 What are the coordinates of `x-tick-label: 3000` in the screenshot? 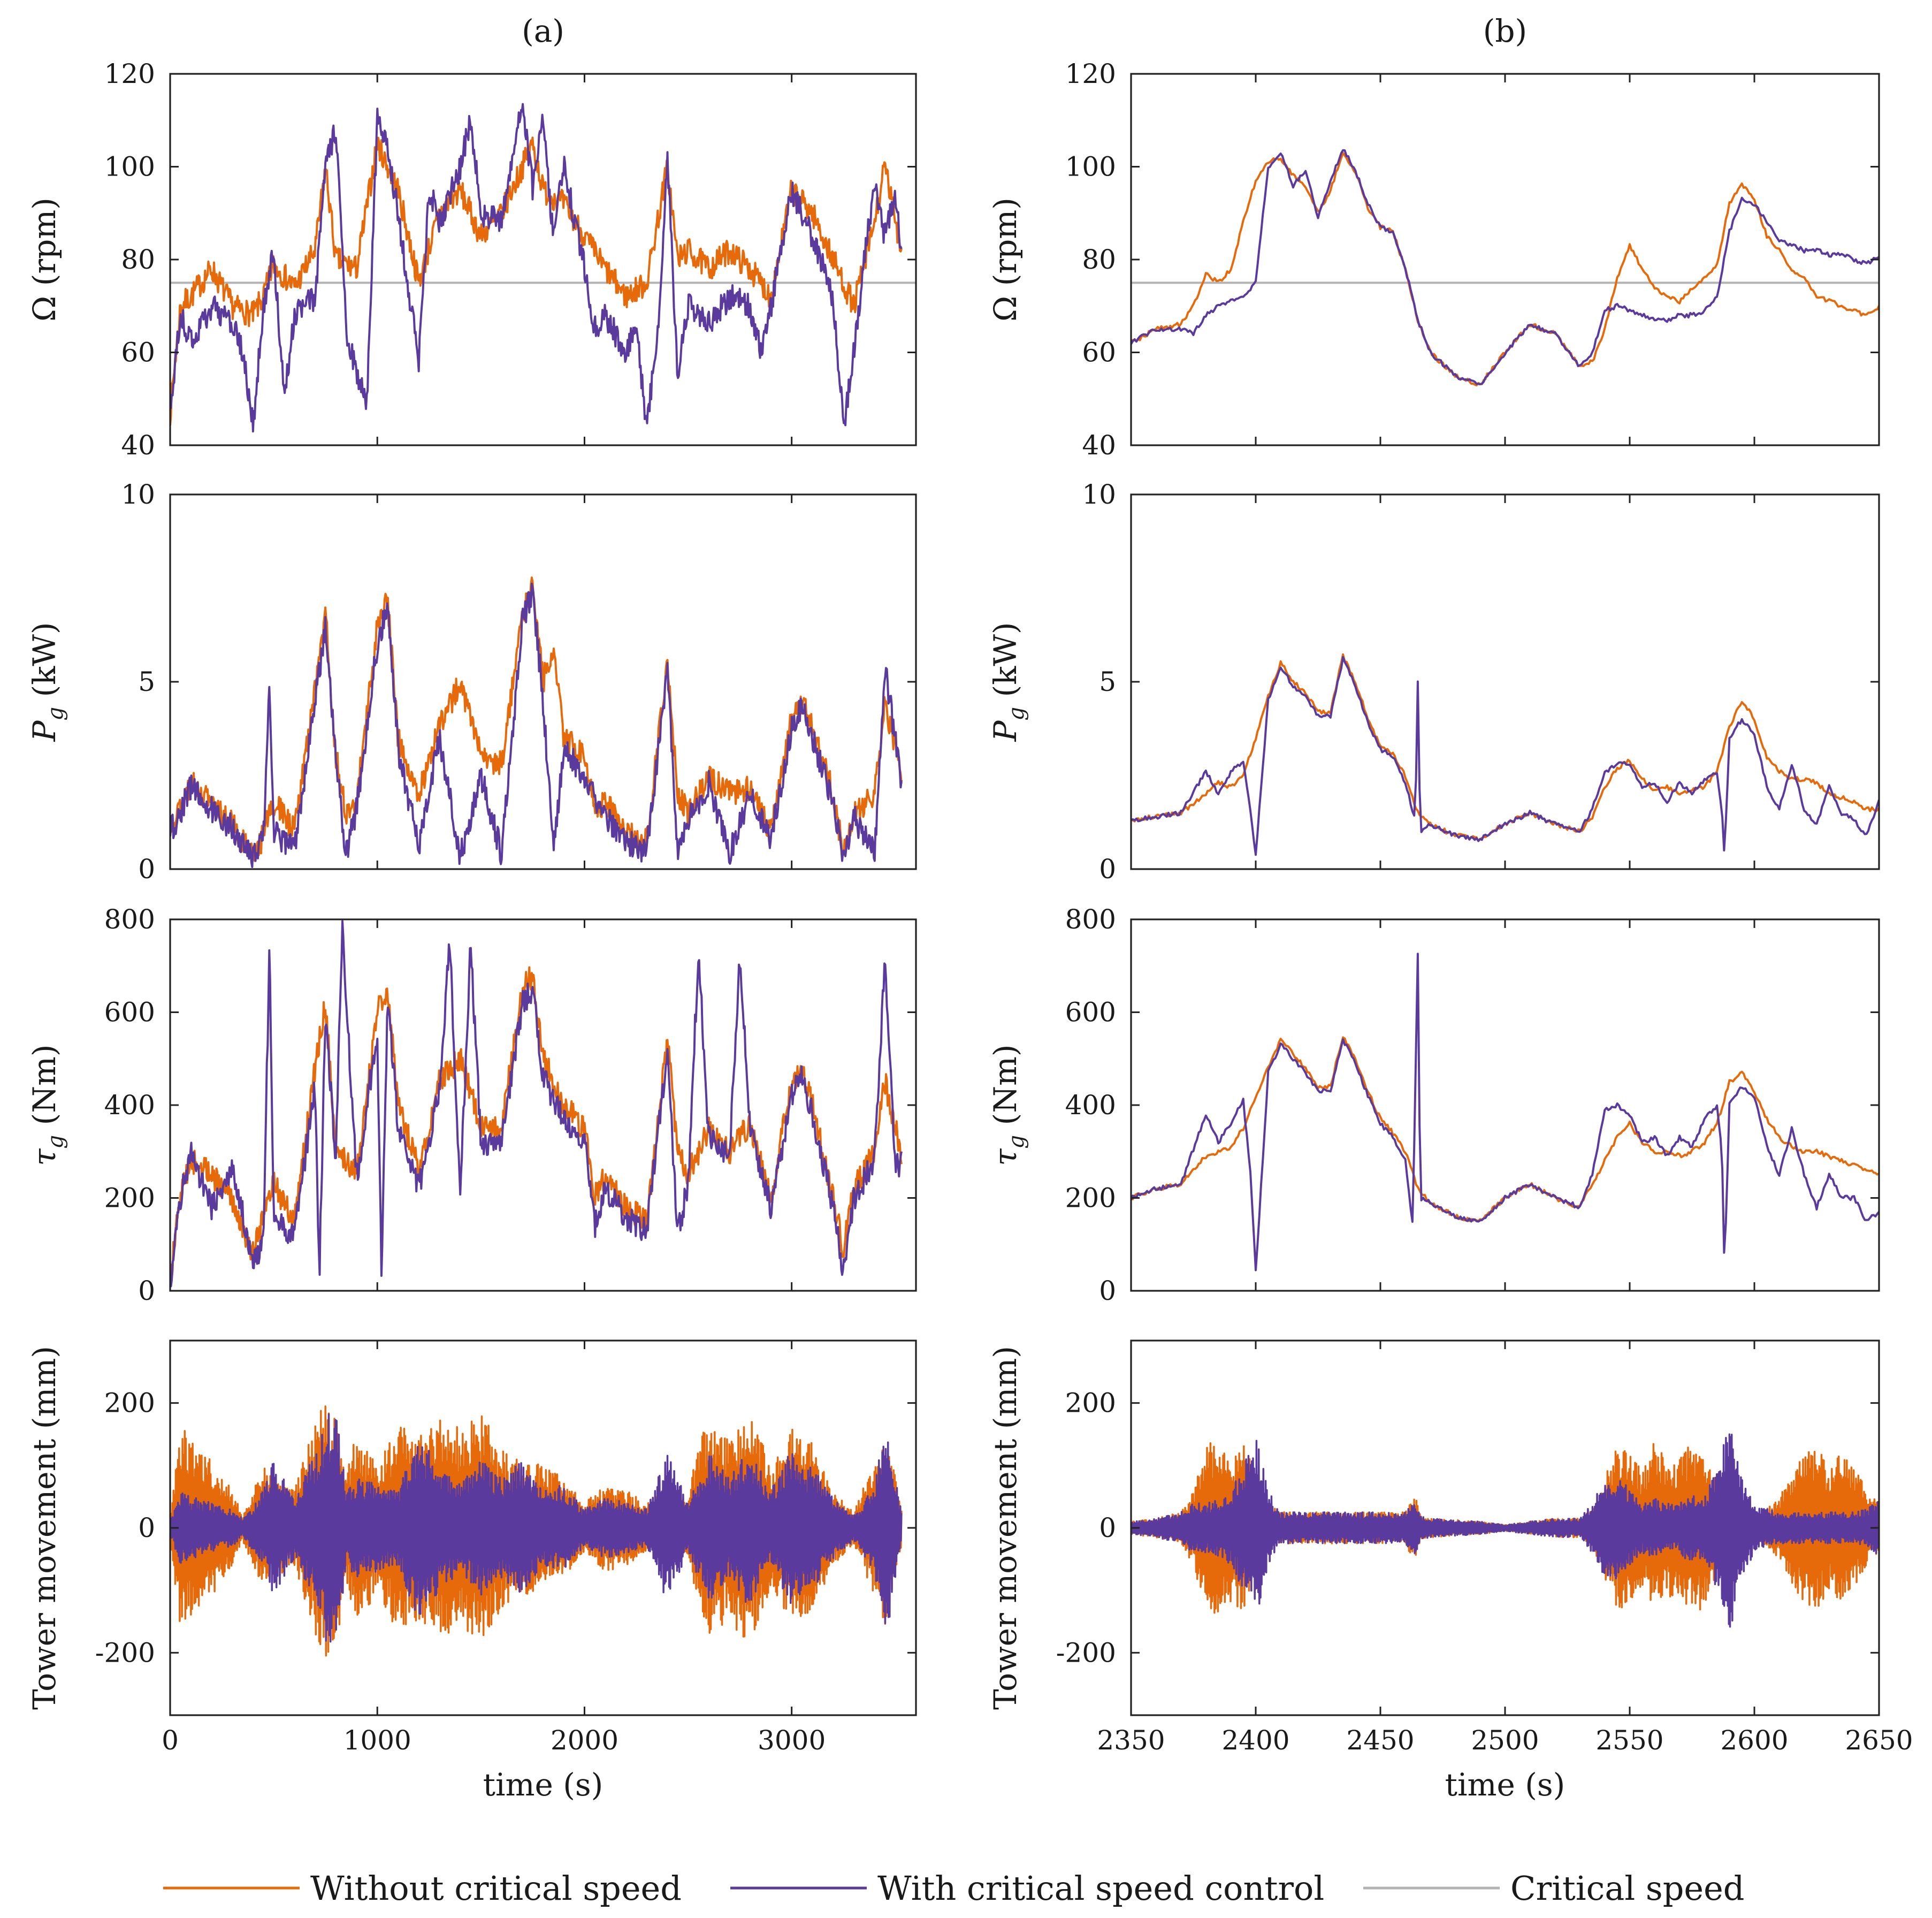 It's located at (792, 1740).